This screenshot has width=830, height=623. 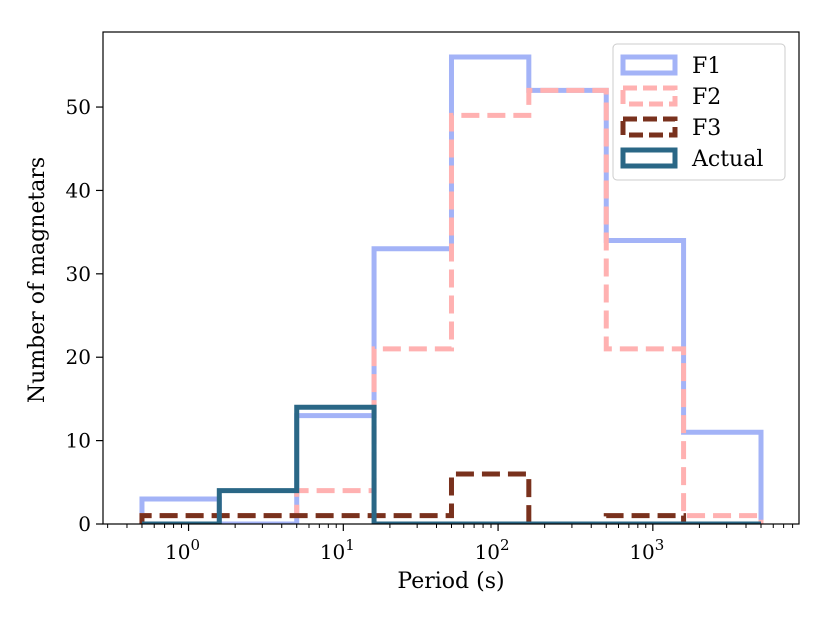 I want to click on x-tick-exponent: 3, so click(x=660, y=545).